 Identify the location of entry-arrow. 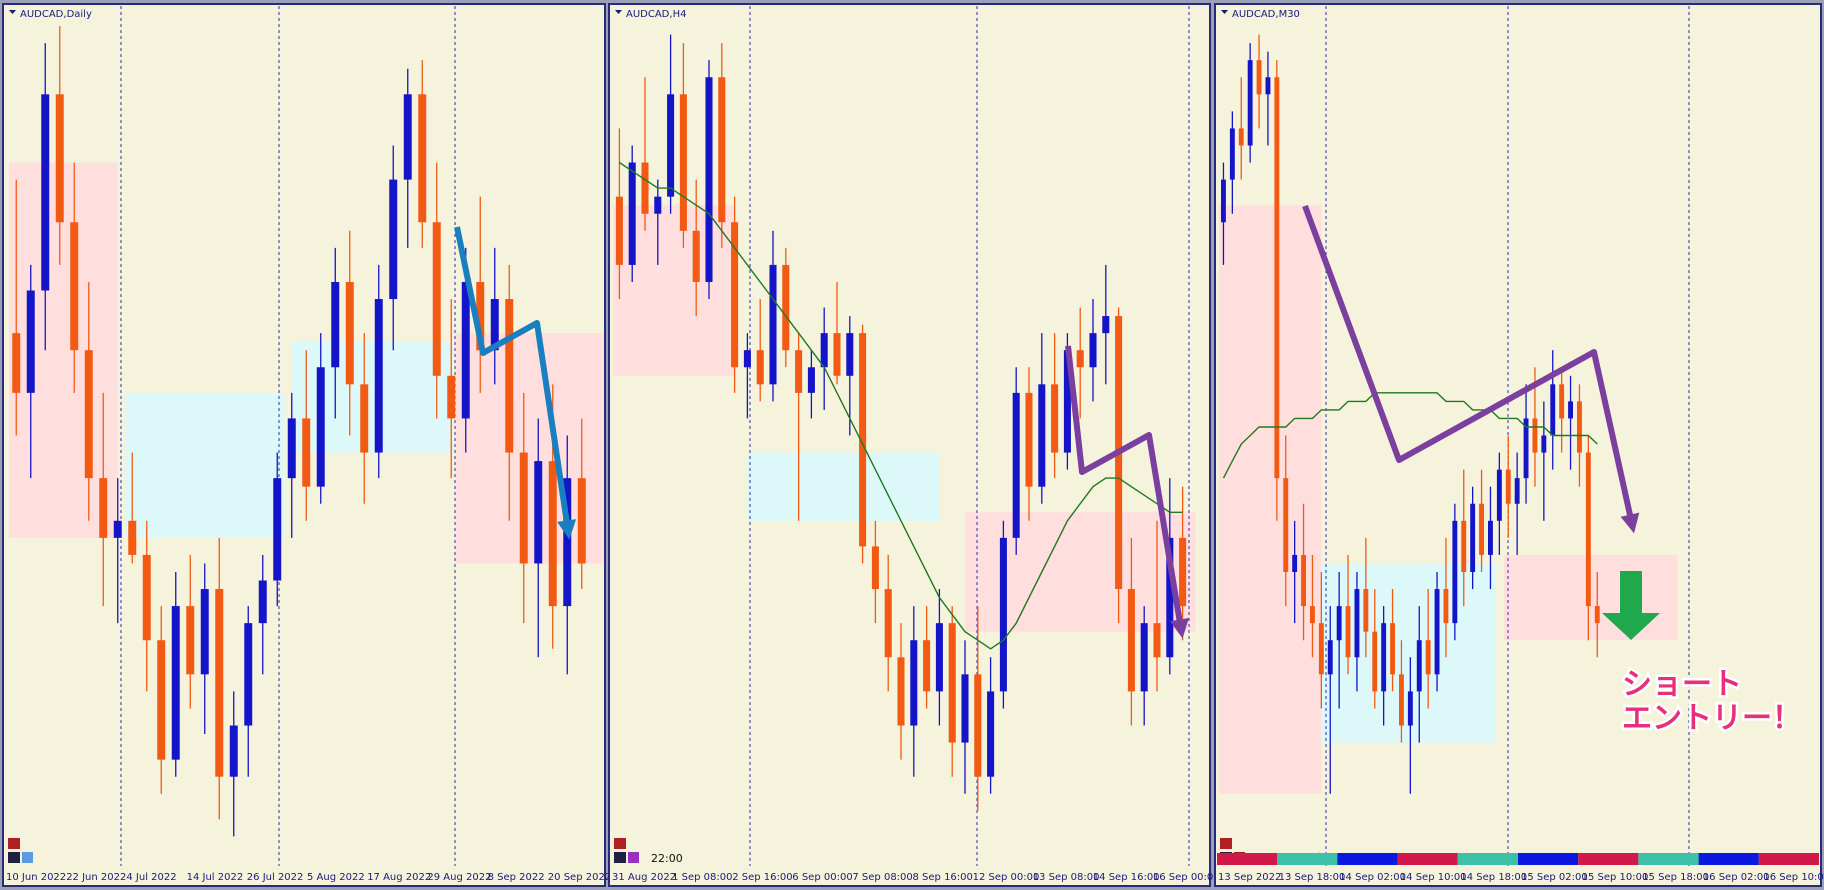
(1631, 605).